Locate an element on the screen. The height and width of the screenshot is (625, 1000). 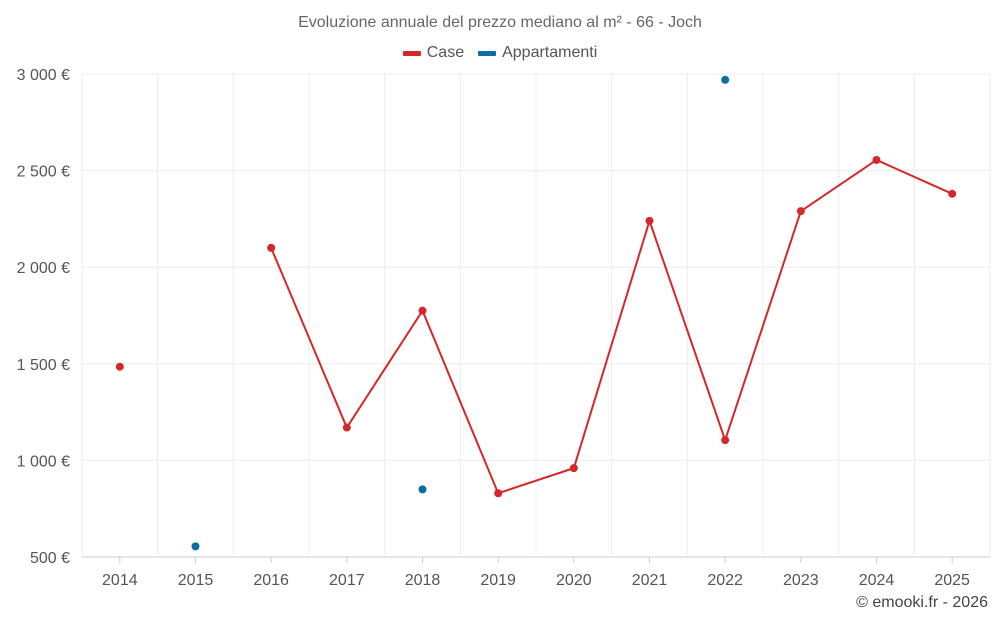
x-tick-label: 2017 is located at coordinates (347, 580).